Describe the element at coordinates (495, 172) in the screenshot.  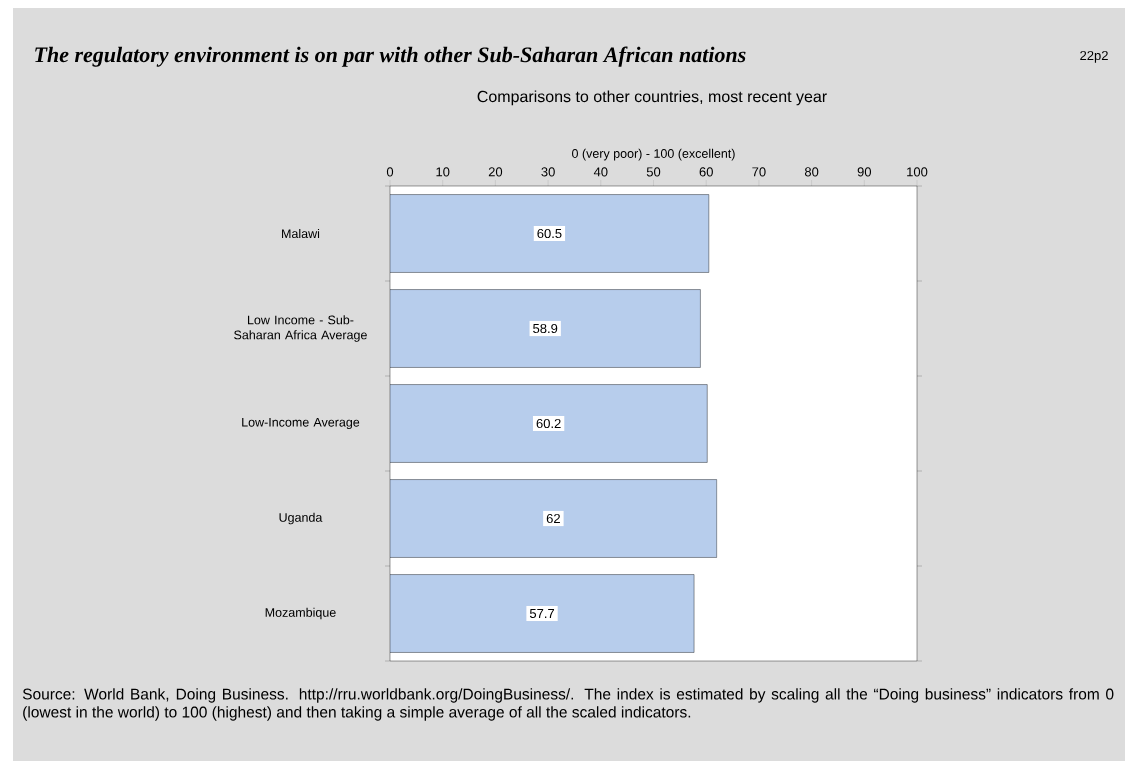
I see `x-tick-label: 20` at that location.